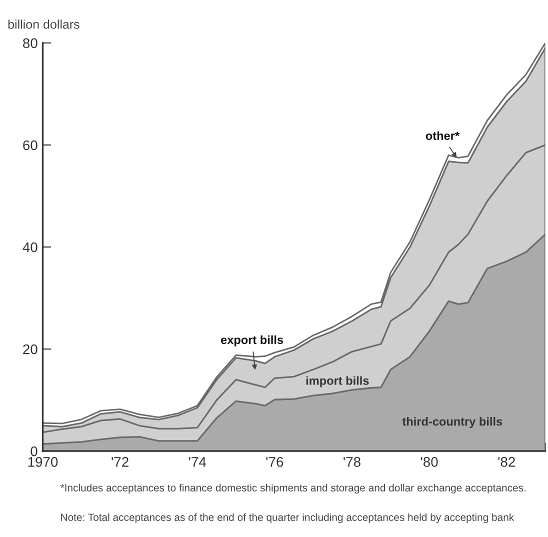 The width and height of the screenshot is (548, 537). Describe the element at coordinates (44, 24) in the screenshot. I see `y-axis-title: billion dollars` at that location.